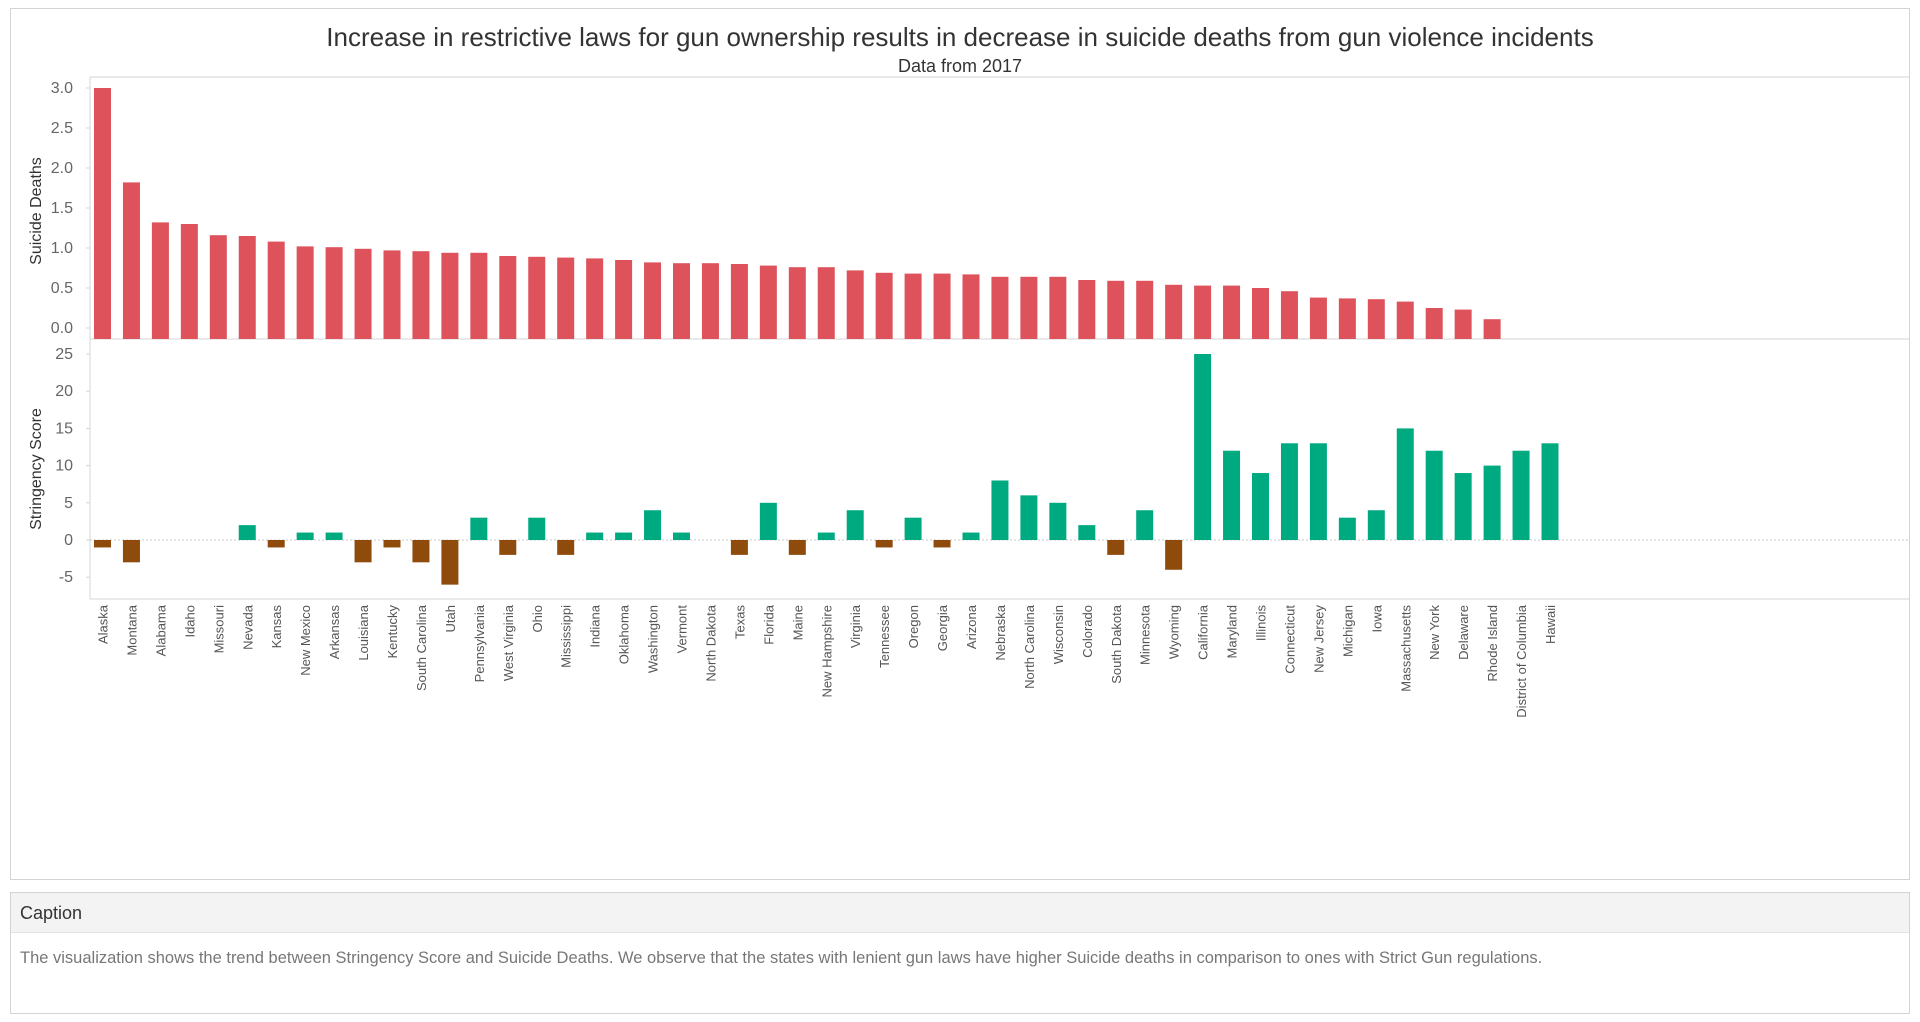 The height and width of the screenshot is (1022, 1920). I want to click on x-tick-label: Tennessee, so click(884, 636).